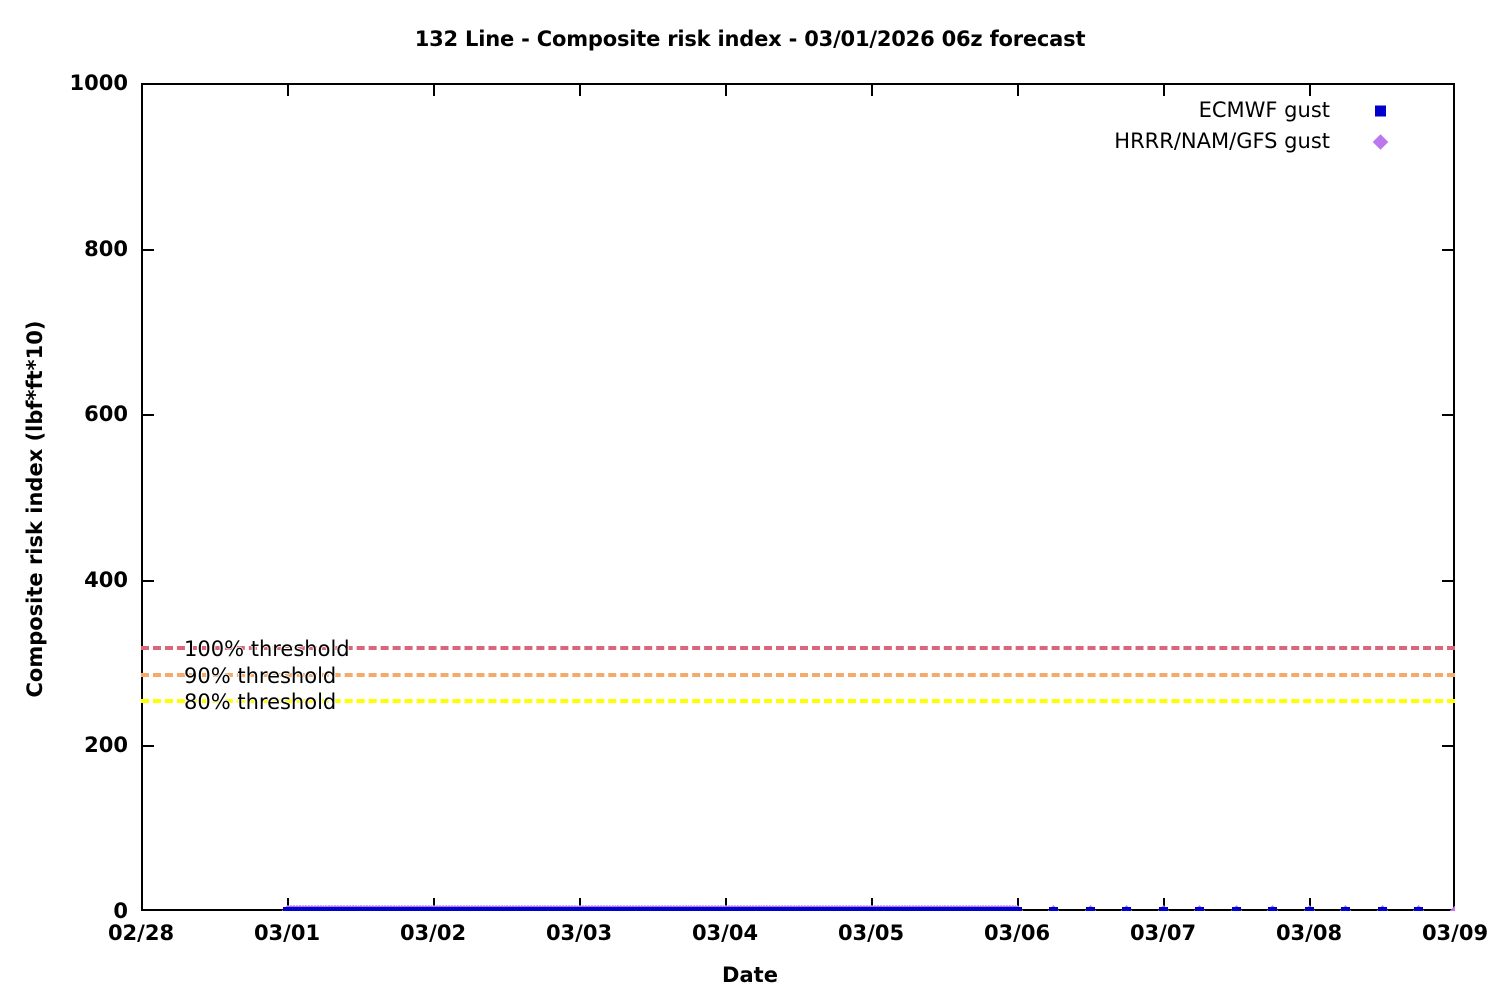  What do you see at coordinates (35, 509) in the screenshot?
I see `y-axis-title: Composite risk index (lbf*ft*10)` at bounding box center [35, 509].